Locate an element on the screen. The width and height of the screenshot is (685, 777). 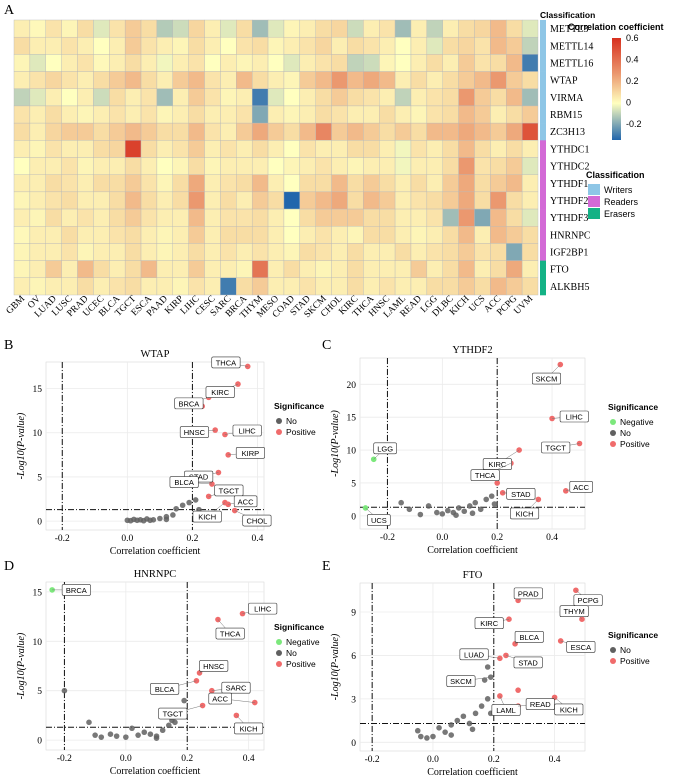
heatmap-row-label: ZC3H13 is located at coordinates (567, 132).